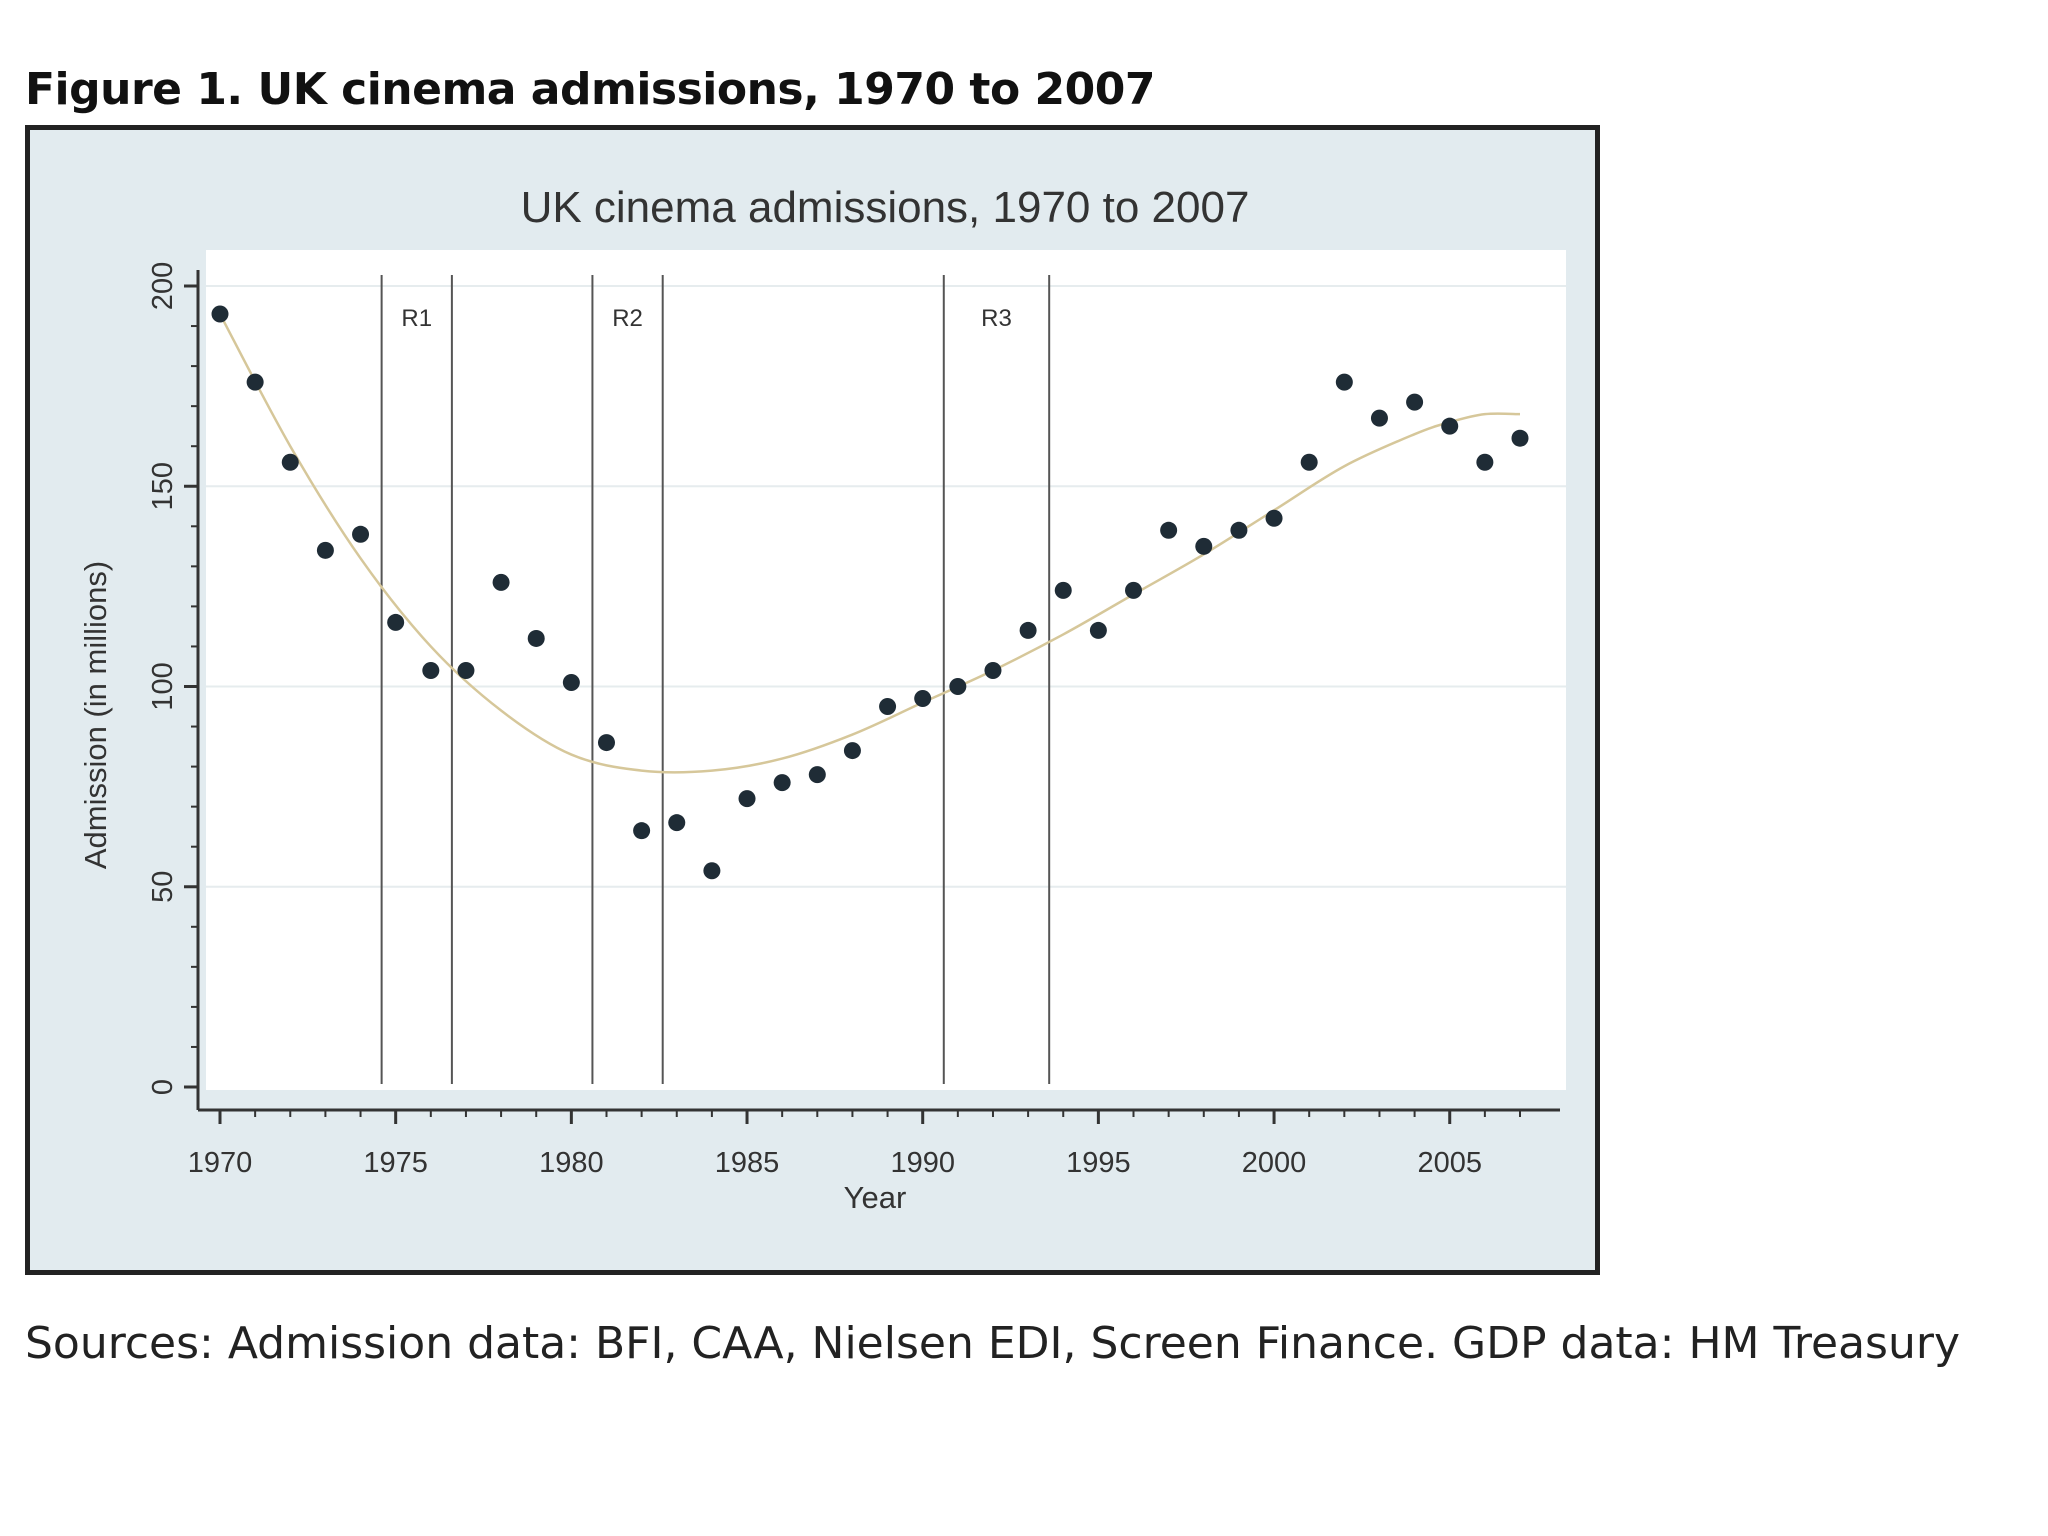  What do you see at coordinates (1098, 630) in the screenshot?
I see `data-point-1995` at bounding box center [1098, 630].